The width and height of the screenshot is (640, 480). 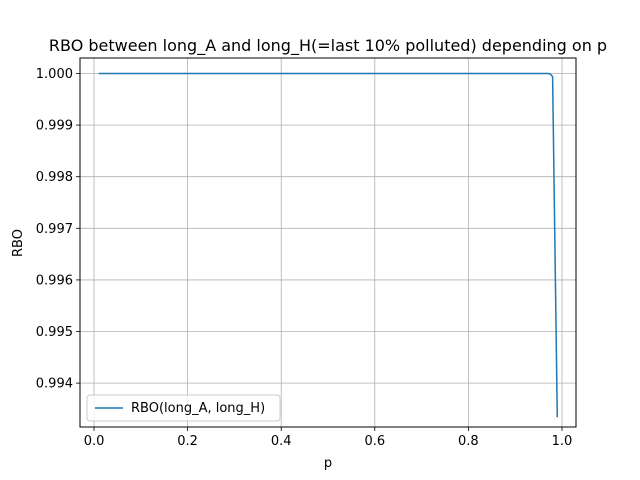 I want to click on y-tick-label: 0.995, so click(x=54, y=332).